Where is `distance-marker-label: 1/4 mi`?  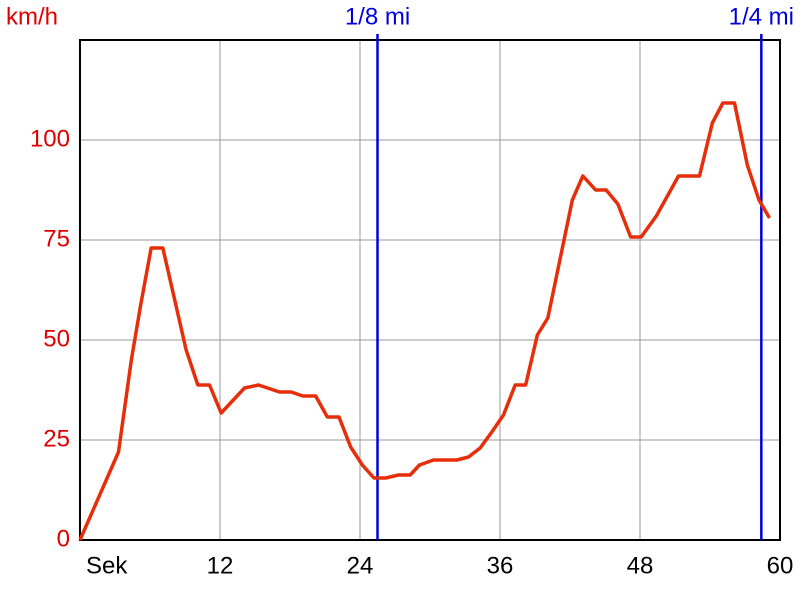 distance-marker-label: 1/4 mi is located at coordinates (761, 16).